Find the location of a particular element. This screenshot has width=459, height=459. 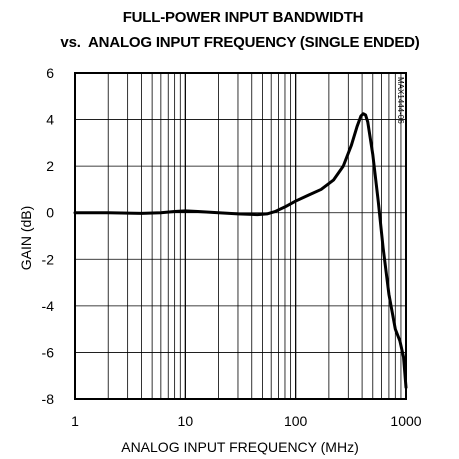

y-tick-label: -2 is located at coordinates (48, 259).